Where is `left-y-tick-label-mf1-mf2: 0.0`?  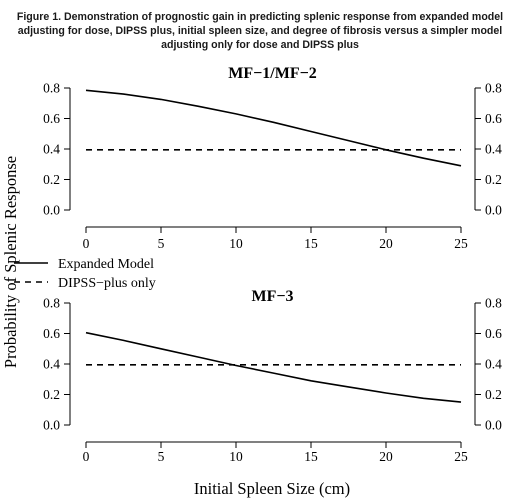
left-y-tick-label-mf1-mf2: 0.0 is located at coordinates (51, 210).